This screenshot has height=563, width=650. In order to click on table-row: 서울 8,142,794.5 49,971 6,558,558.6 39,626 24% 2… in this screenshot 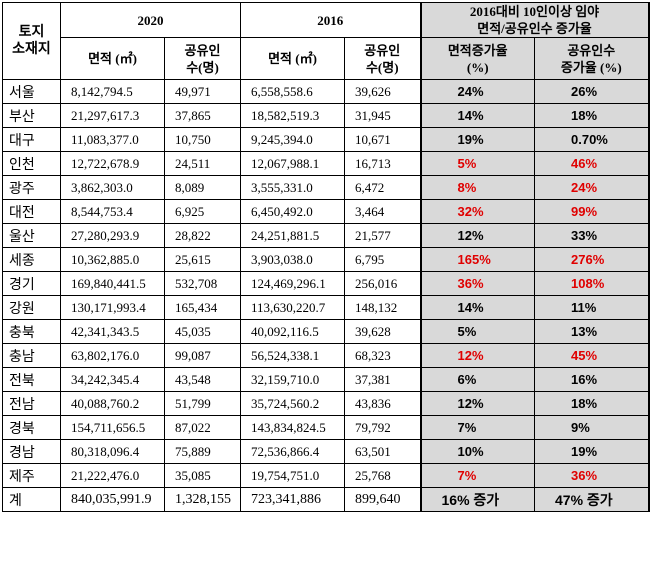, I will do `click(326, 91)`.